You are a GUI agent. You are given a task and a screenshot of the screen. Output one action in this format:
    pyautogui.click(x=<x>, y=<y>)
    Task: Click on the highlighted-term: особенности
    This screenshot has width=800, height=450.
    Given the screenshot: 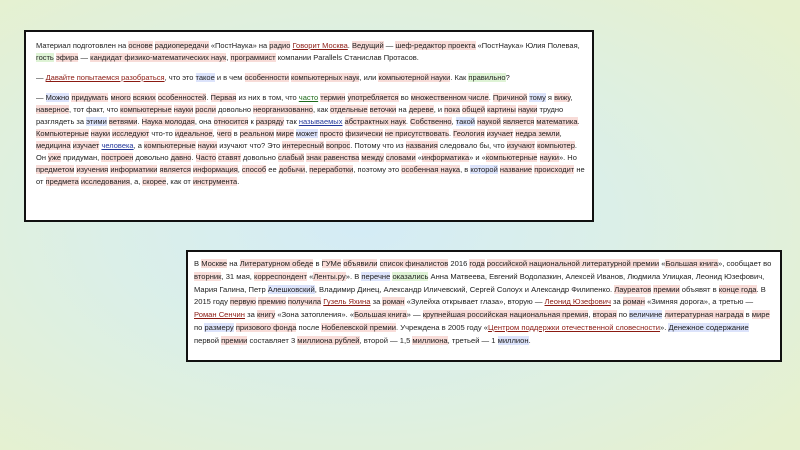 What is the action you would take?
    pyautogui.click(x=266, y=77)
    